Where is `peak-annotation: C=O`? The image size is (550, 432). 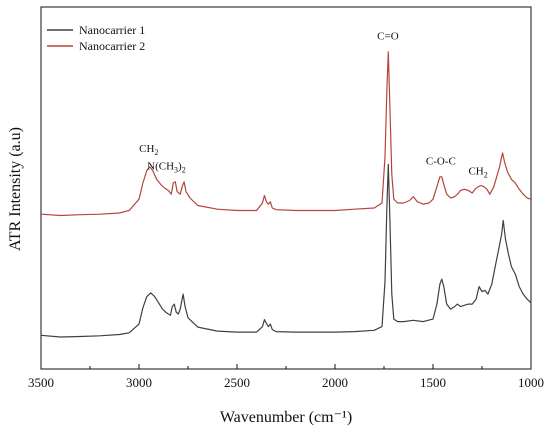 peak-annotation: C=O is located at coordinates (388, 36).